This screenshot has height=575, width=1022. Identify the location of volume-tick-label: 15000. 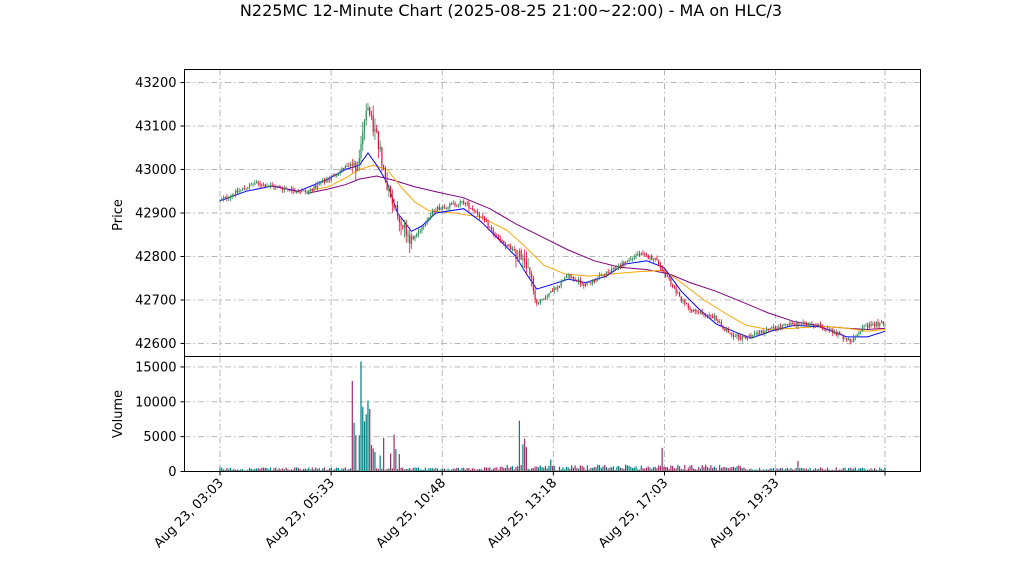
(155, 367).